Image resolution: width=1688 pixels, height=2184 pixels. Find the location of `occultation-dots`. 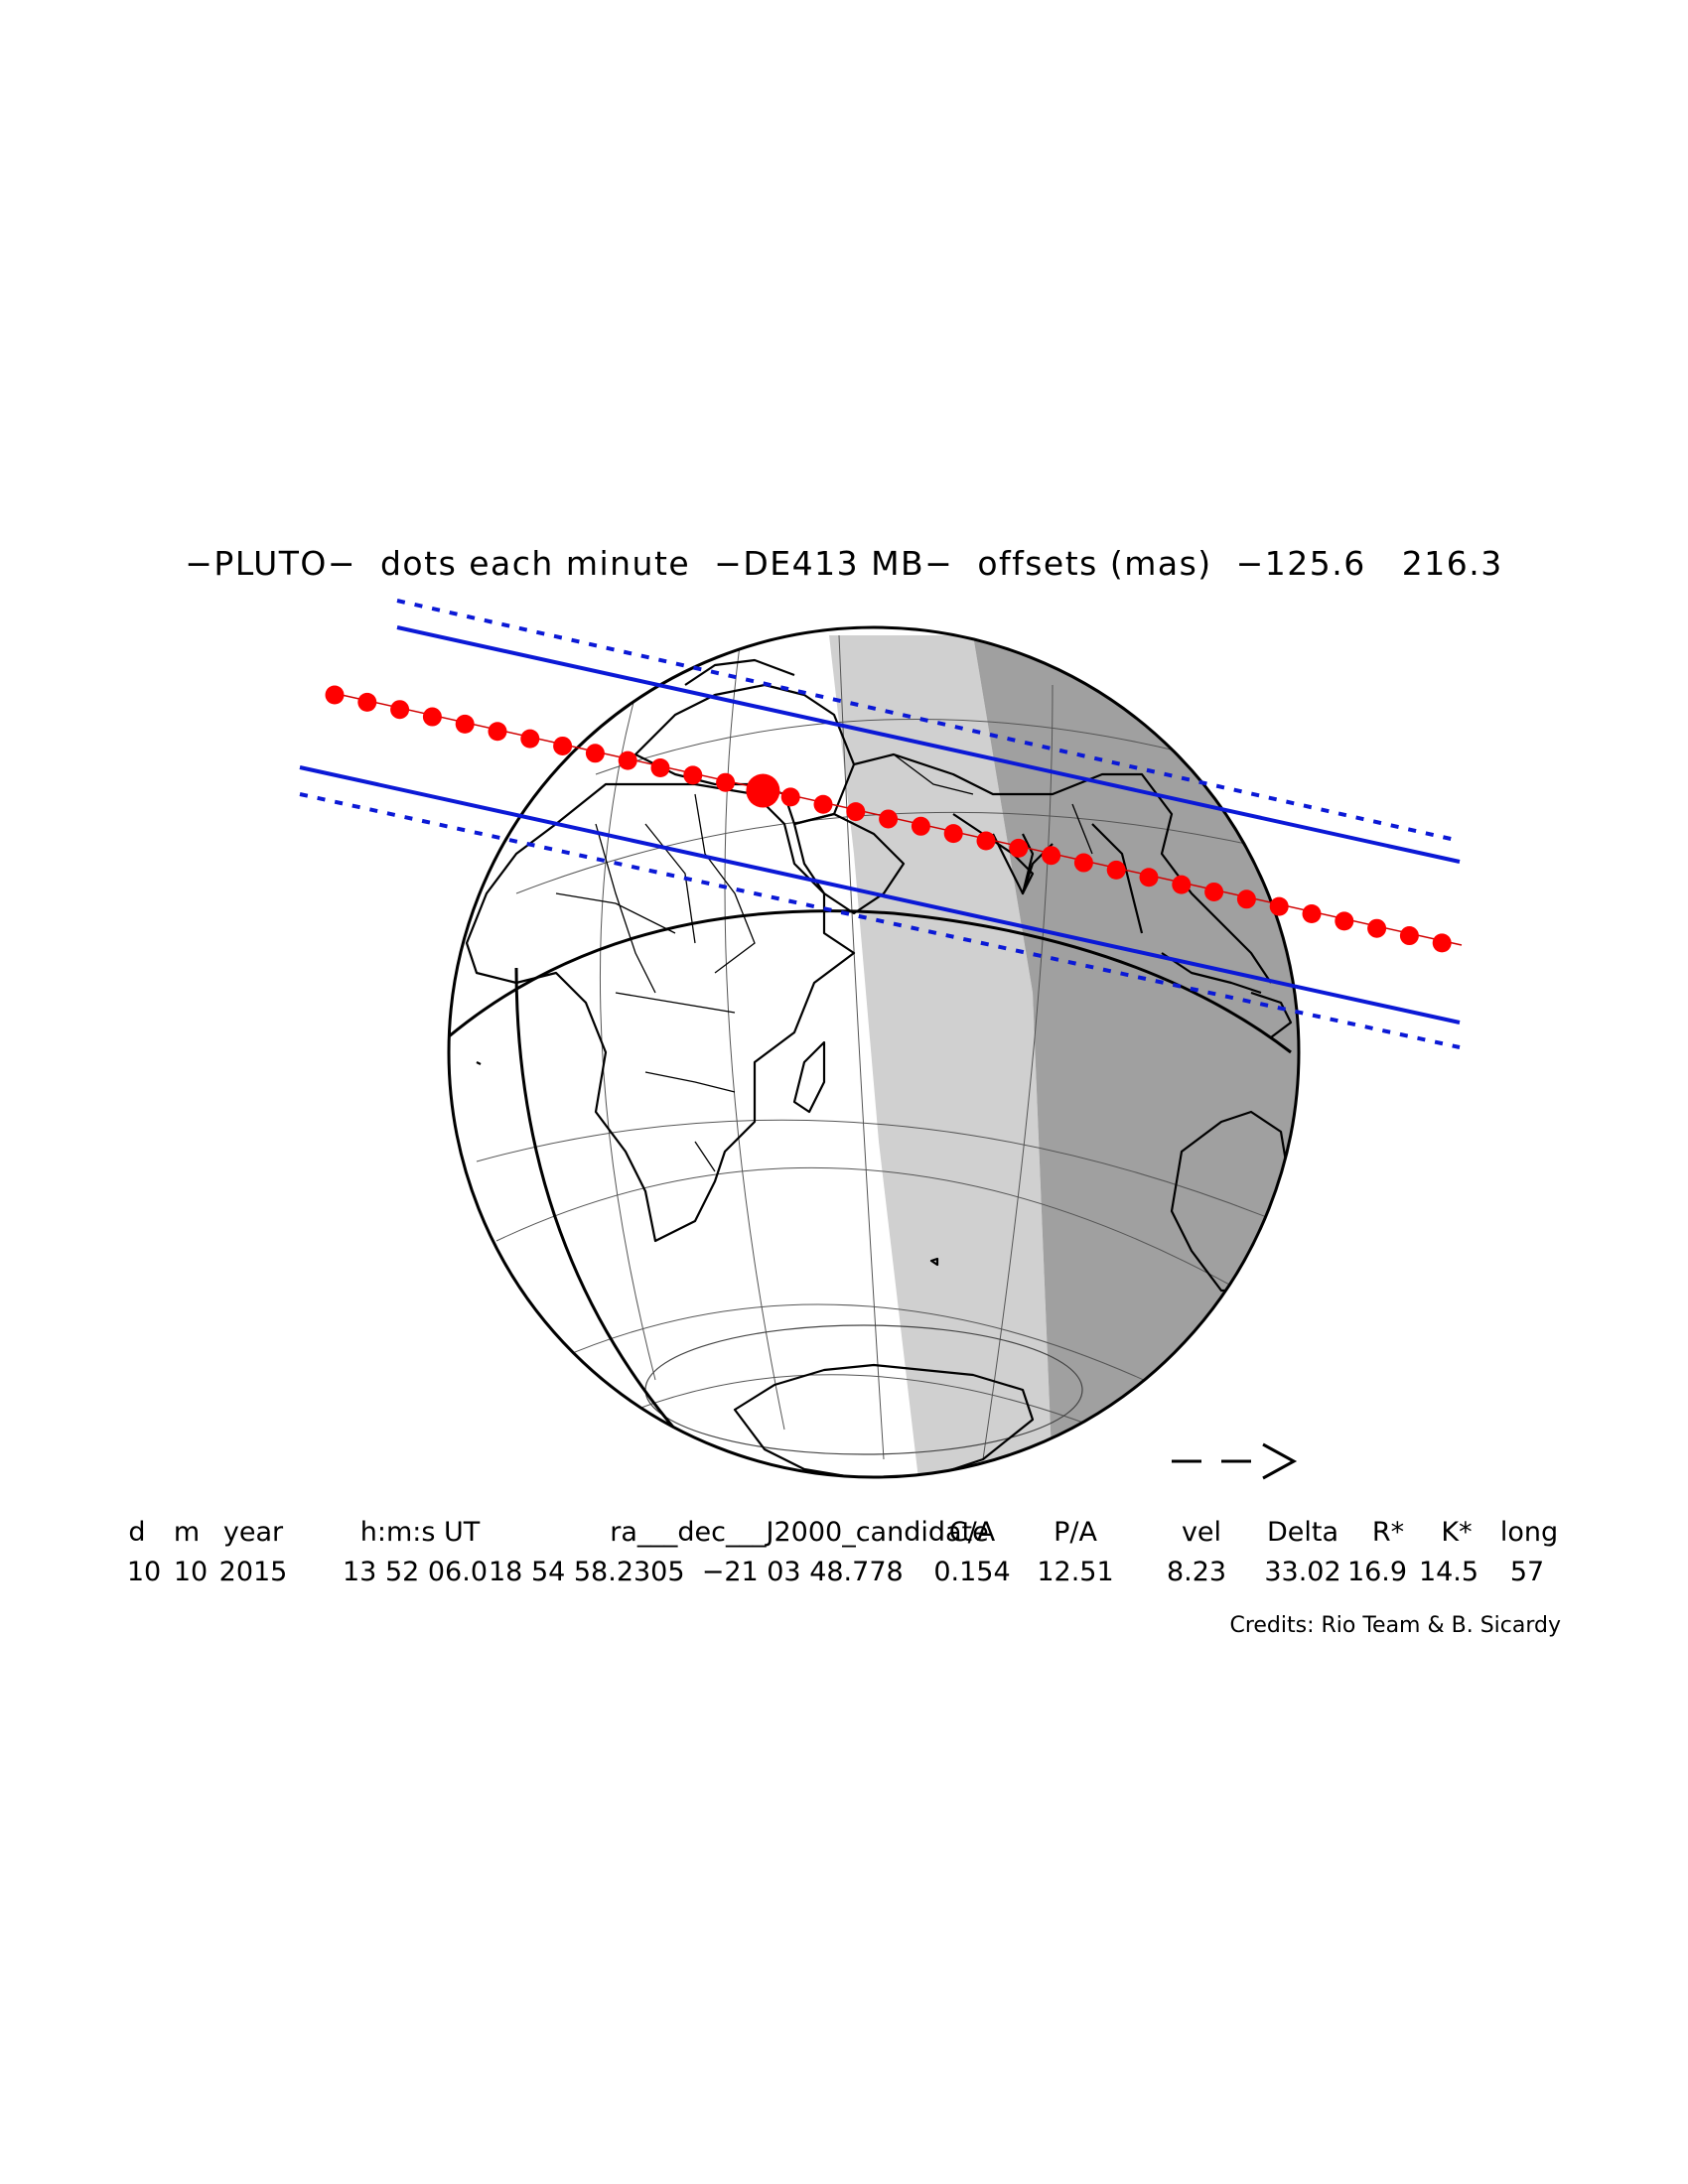

occultation-dots is located at coordinates (888, 819).